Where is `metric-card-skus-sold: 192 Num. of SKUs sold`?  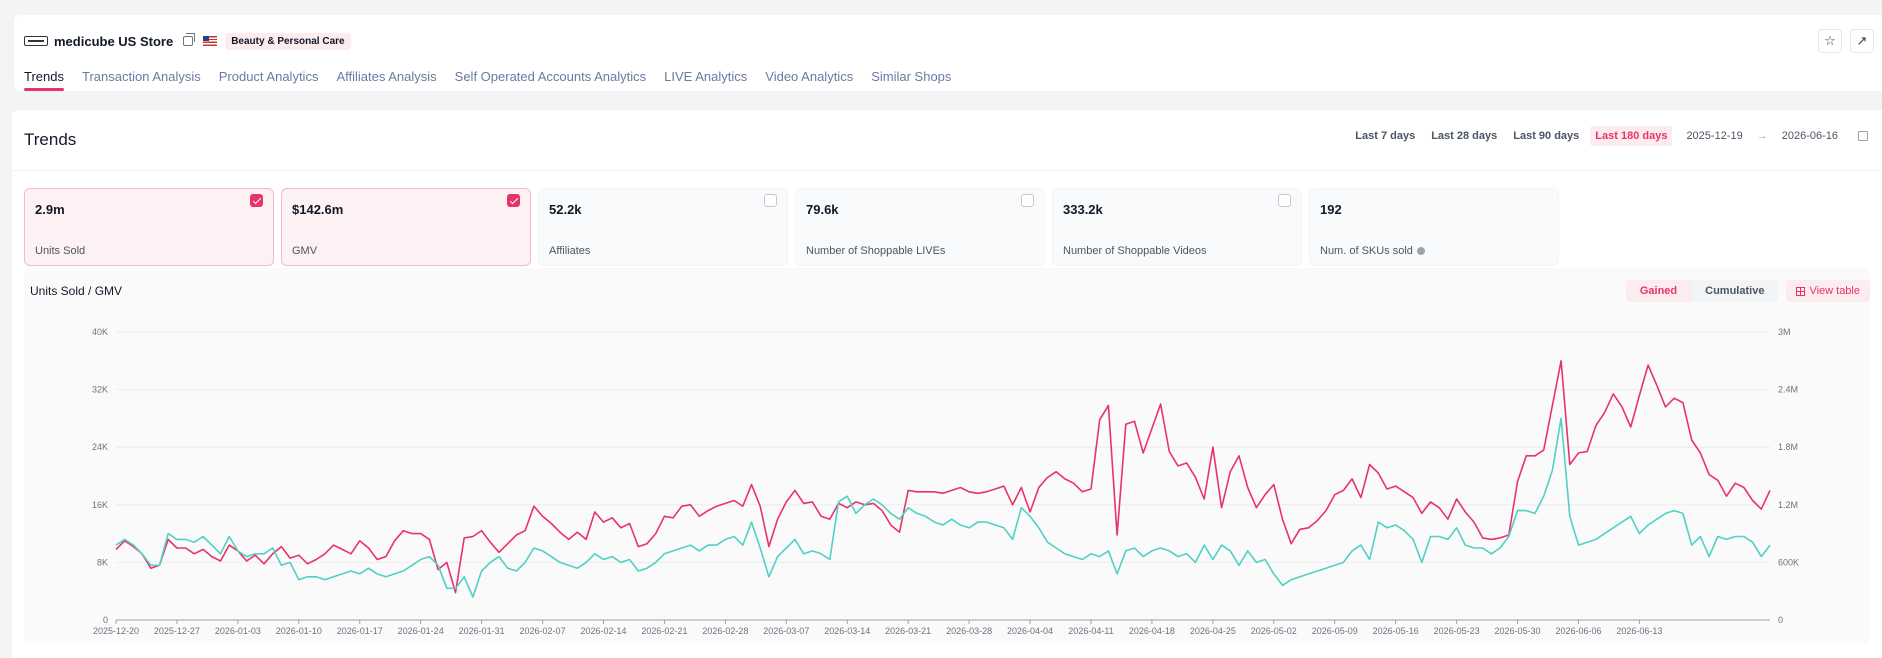
metric-card-skus-sold: 192 Num. of SKUs sold is located at coordinates (1434, 227).